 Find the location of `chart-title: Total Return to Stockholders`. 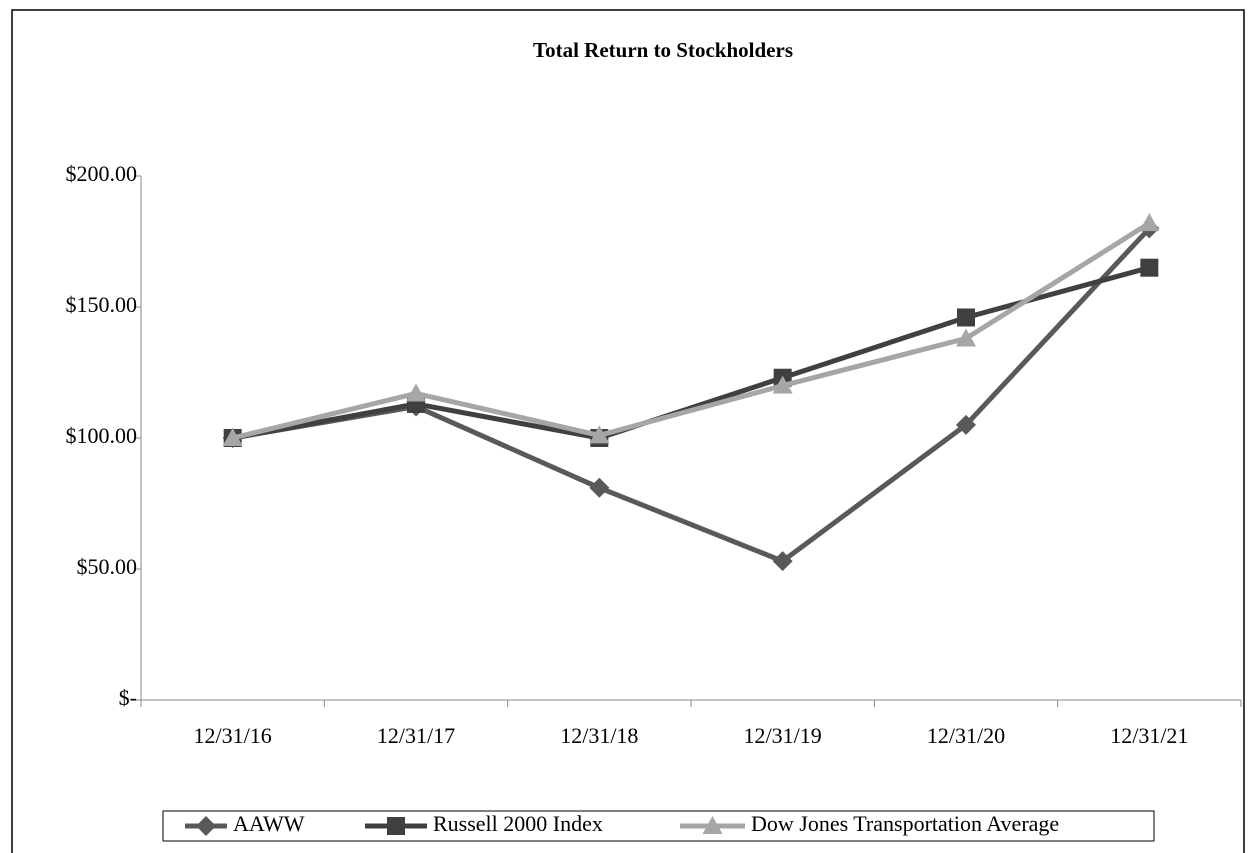

chart-title: Total Return to Stockholders is located at coordinates (663, 50).